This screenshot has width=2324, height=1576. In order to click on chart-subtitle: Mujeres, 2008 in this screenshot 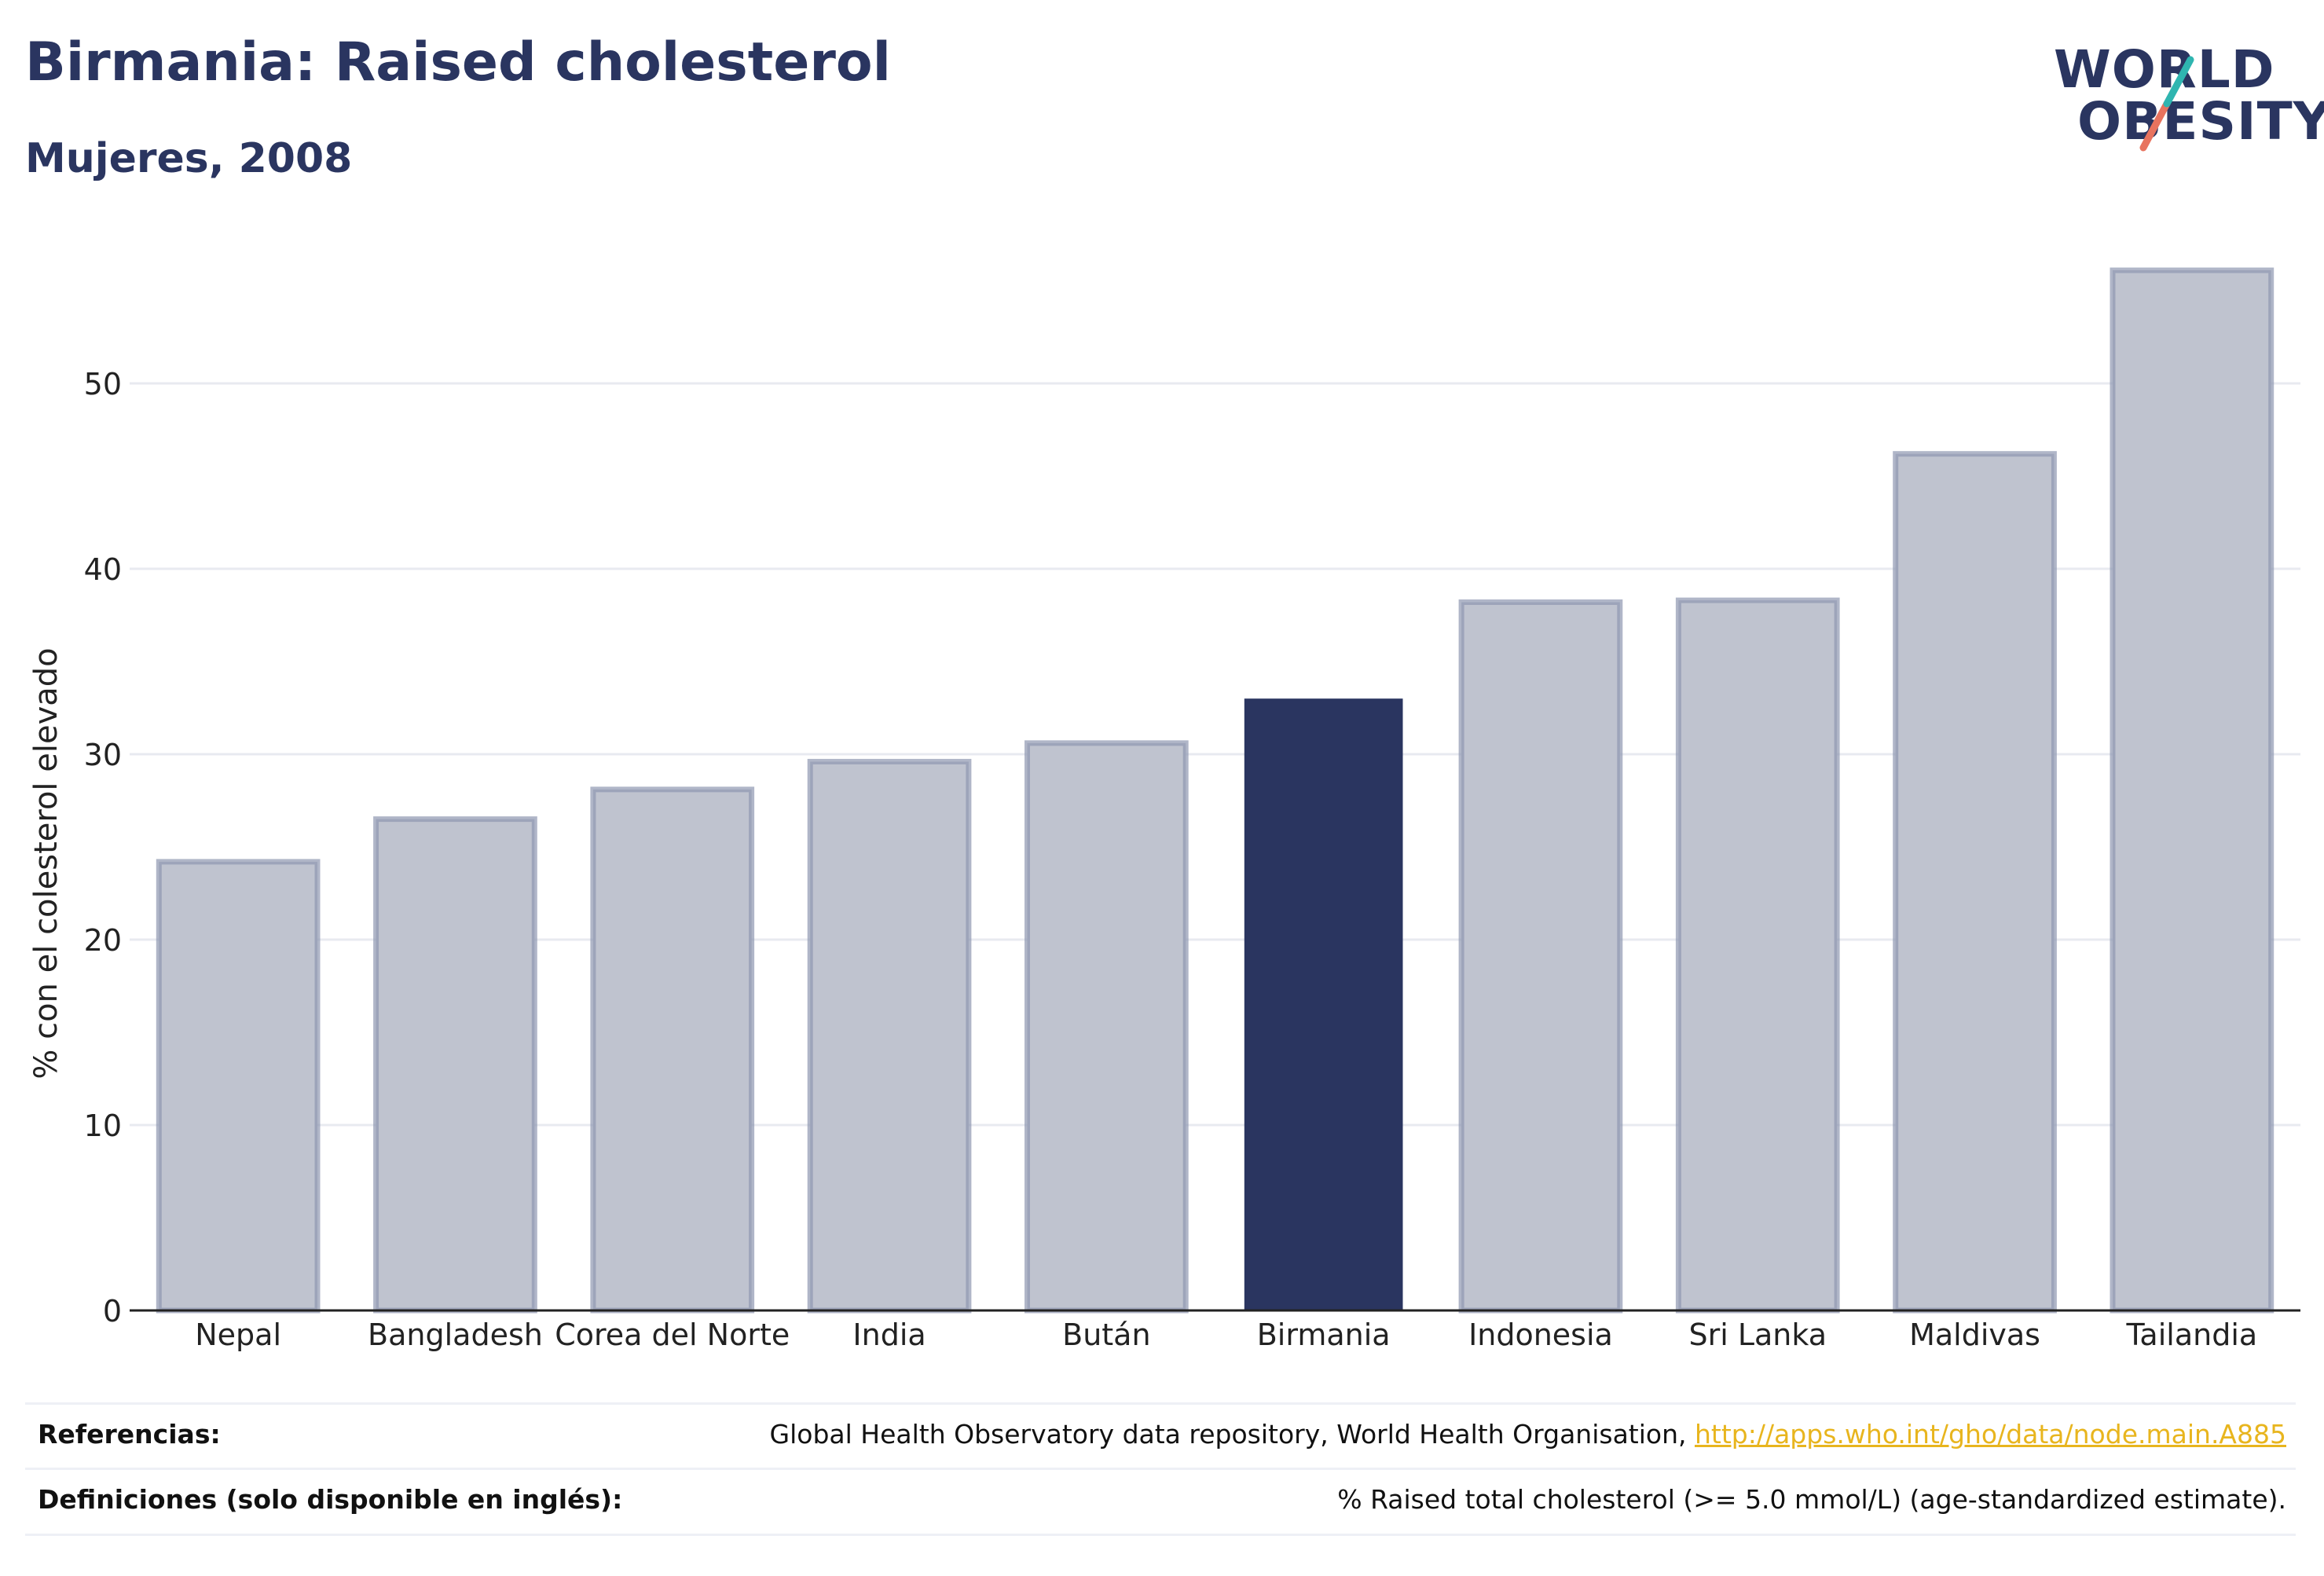, I will do `click(189, 158)`.